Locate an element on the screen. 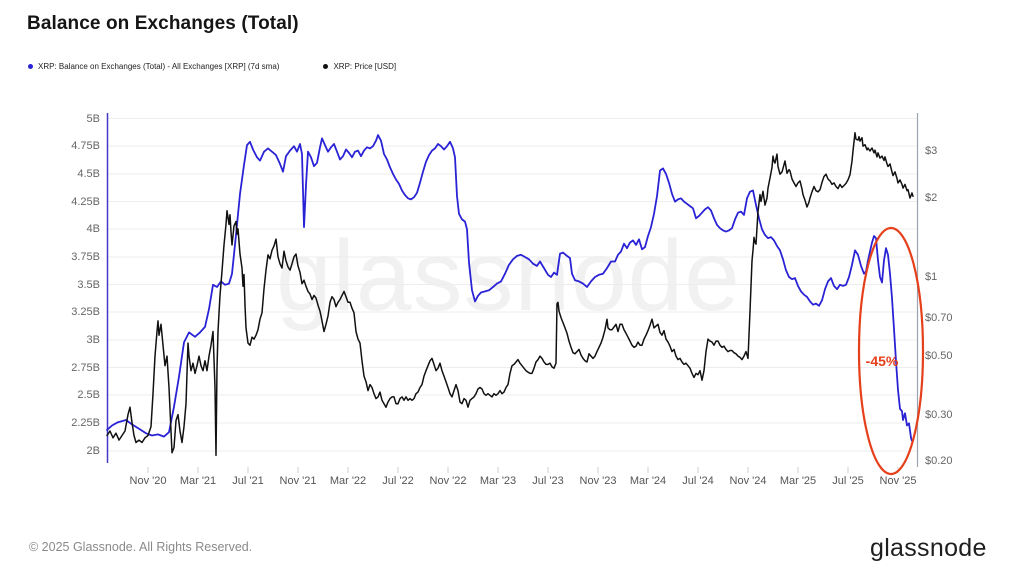 The height and width of the screenshot is (576, 1024). x-labels-item: Jul '23 is located at coordinates (548, 481).